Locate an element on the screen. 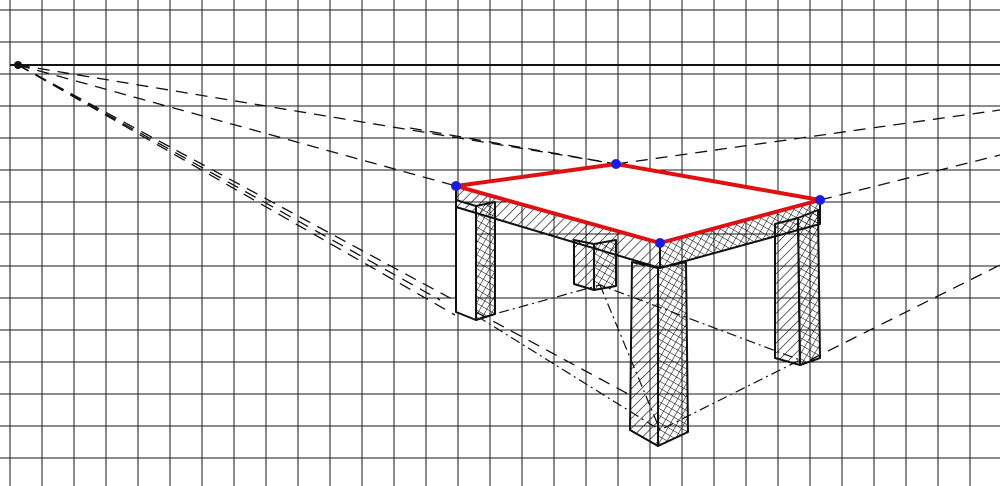 The height and width of the screenshot is (486, 1000). leg-back-left is located at coordinates (466, 260).